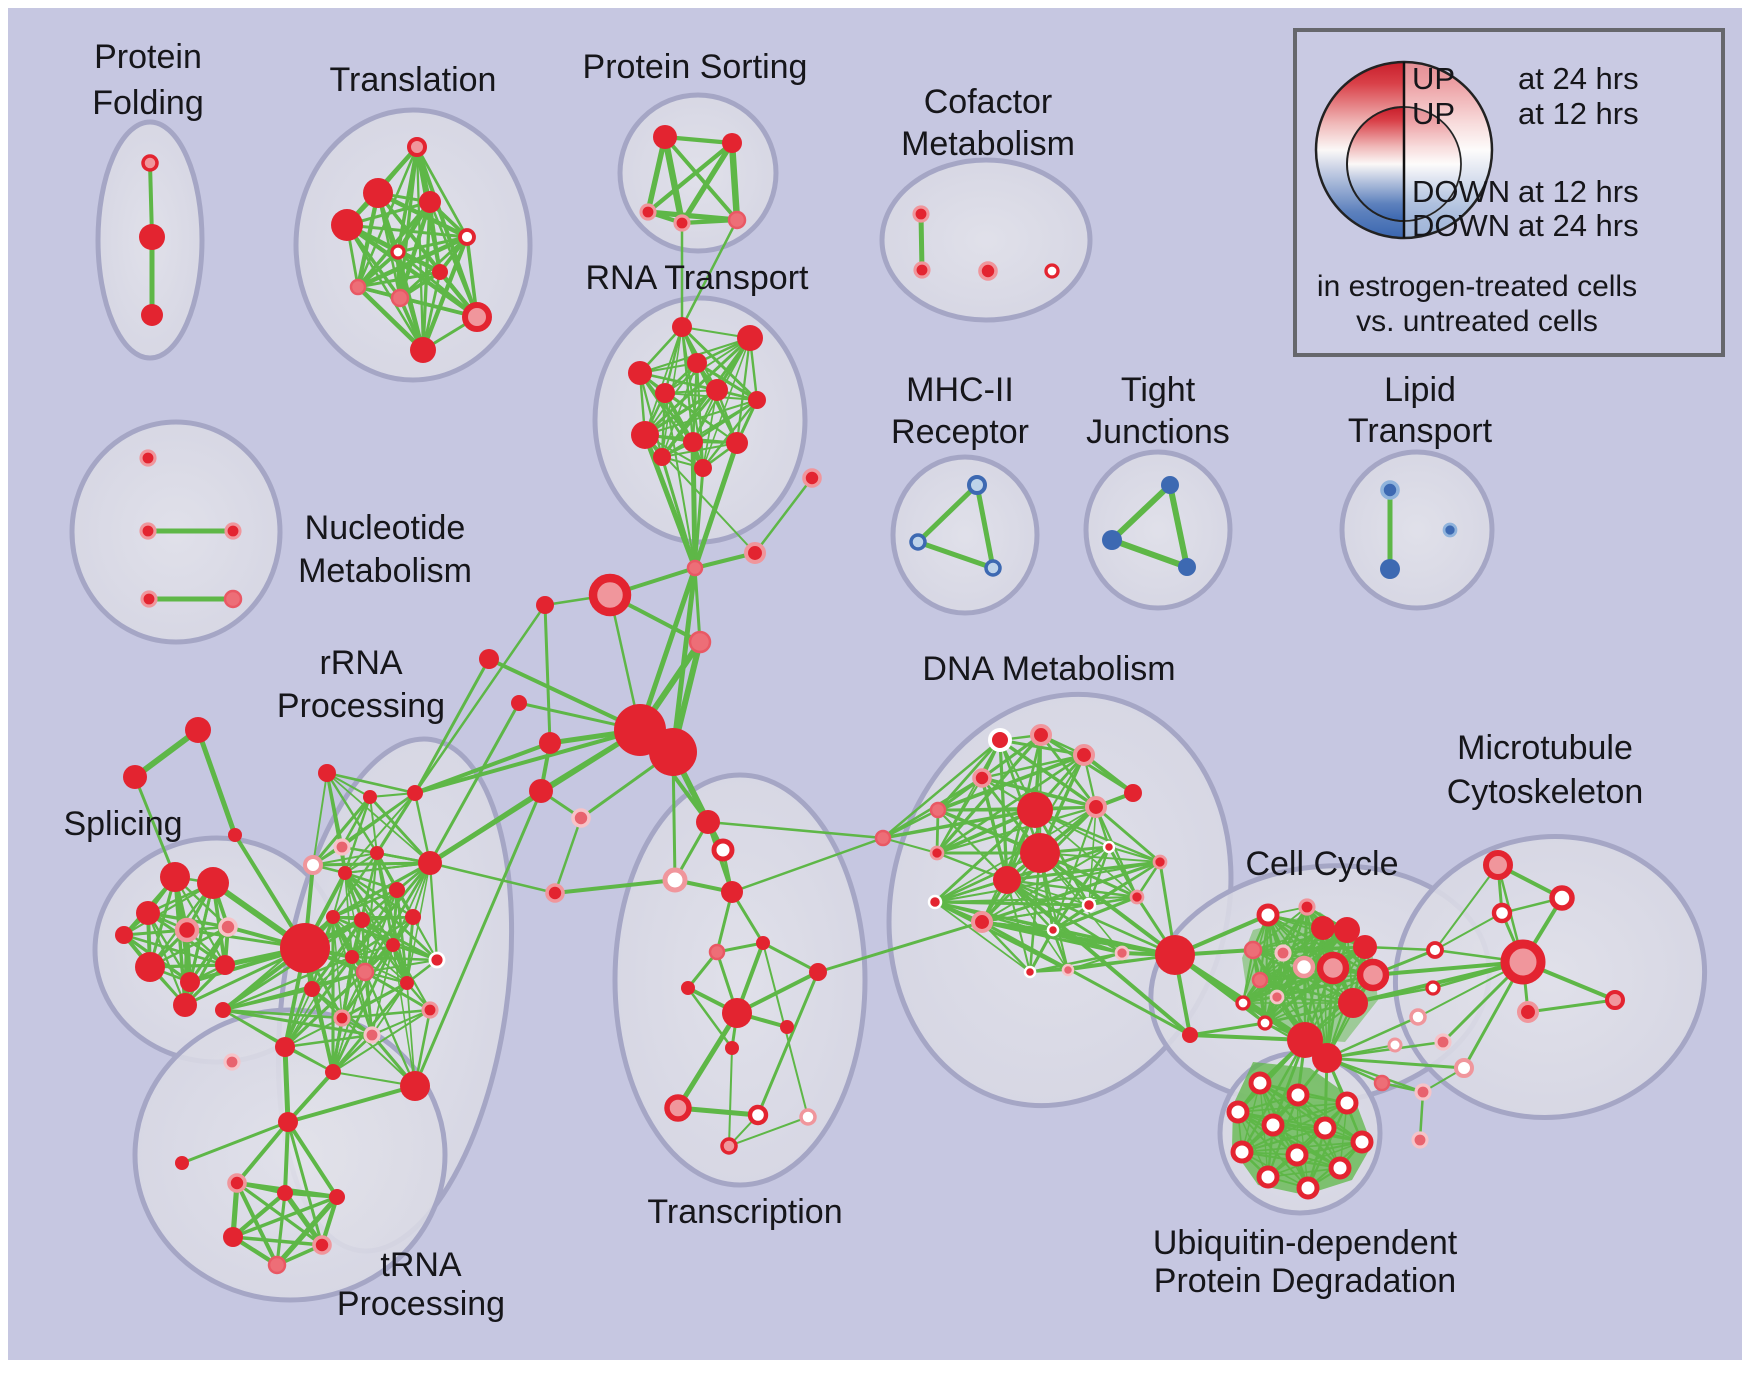 This screenshot has width=1750, height=1376. What do you see at coordinates (1433, 78) in the screenshot?
I see `legend-up-24-level: UP` at bounding box center [1433, 78].